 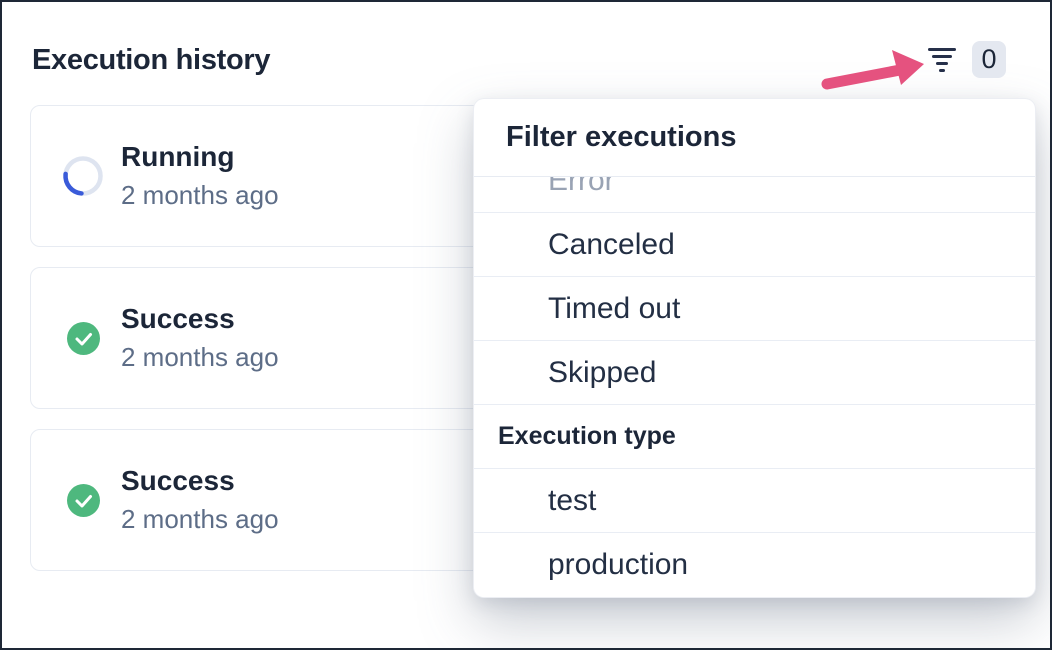 What do you see at coordinates (754, 309) in the screenshot?
I see `filter-option-timed-out: Timed out` at bounding box center [754, 309].